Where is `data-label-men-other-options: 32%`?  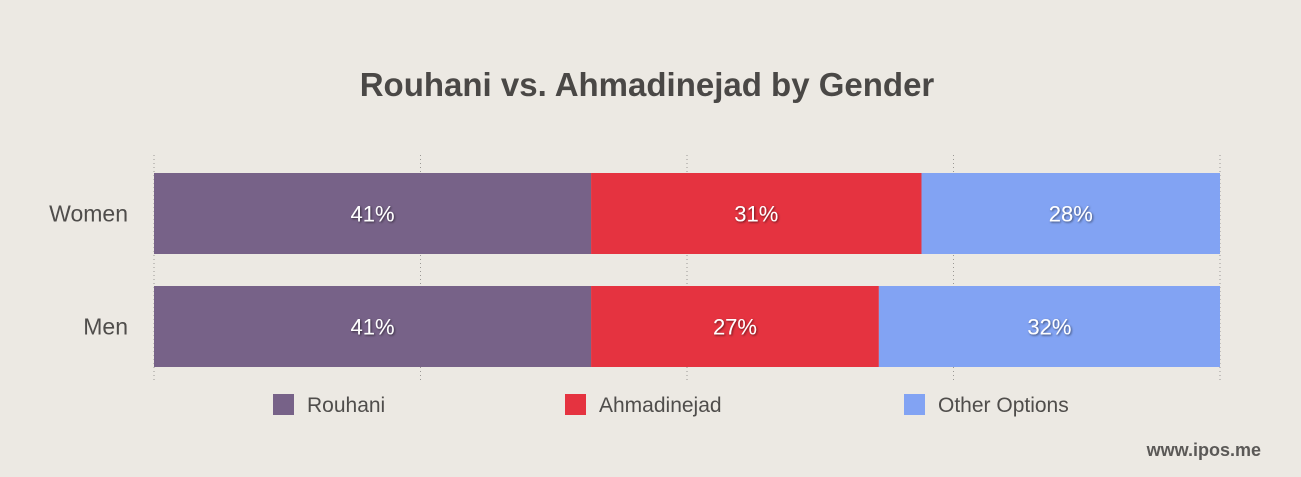 data-label-men-other-options: 32% is located at coordinates (1049, 327).